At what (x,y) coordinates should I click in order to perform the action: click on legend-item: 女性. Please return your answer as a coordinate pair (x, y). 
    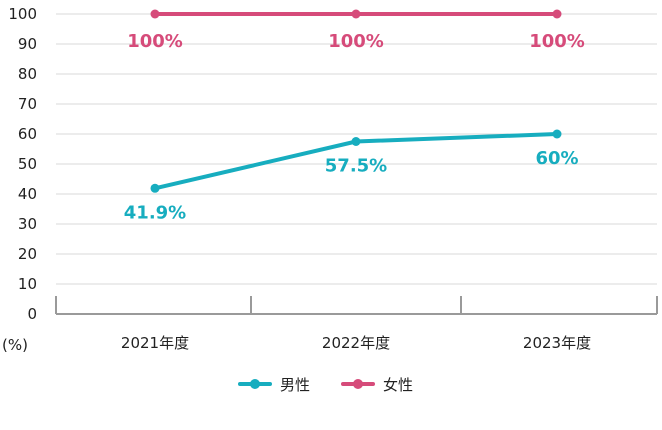
    Looking at the image, I should click on (377, 385).